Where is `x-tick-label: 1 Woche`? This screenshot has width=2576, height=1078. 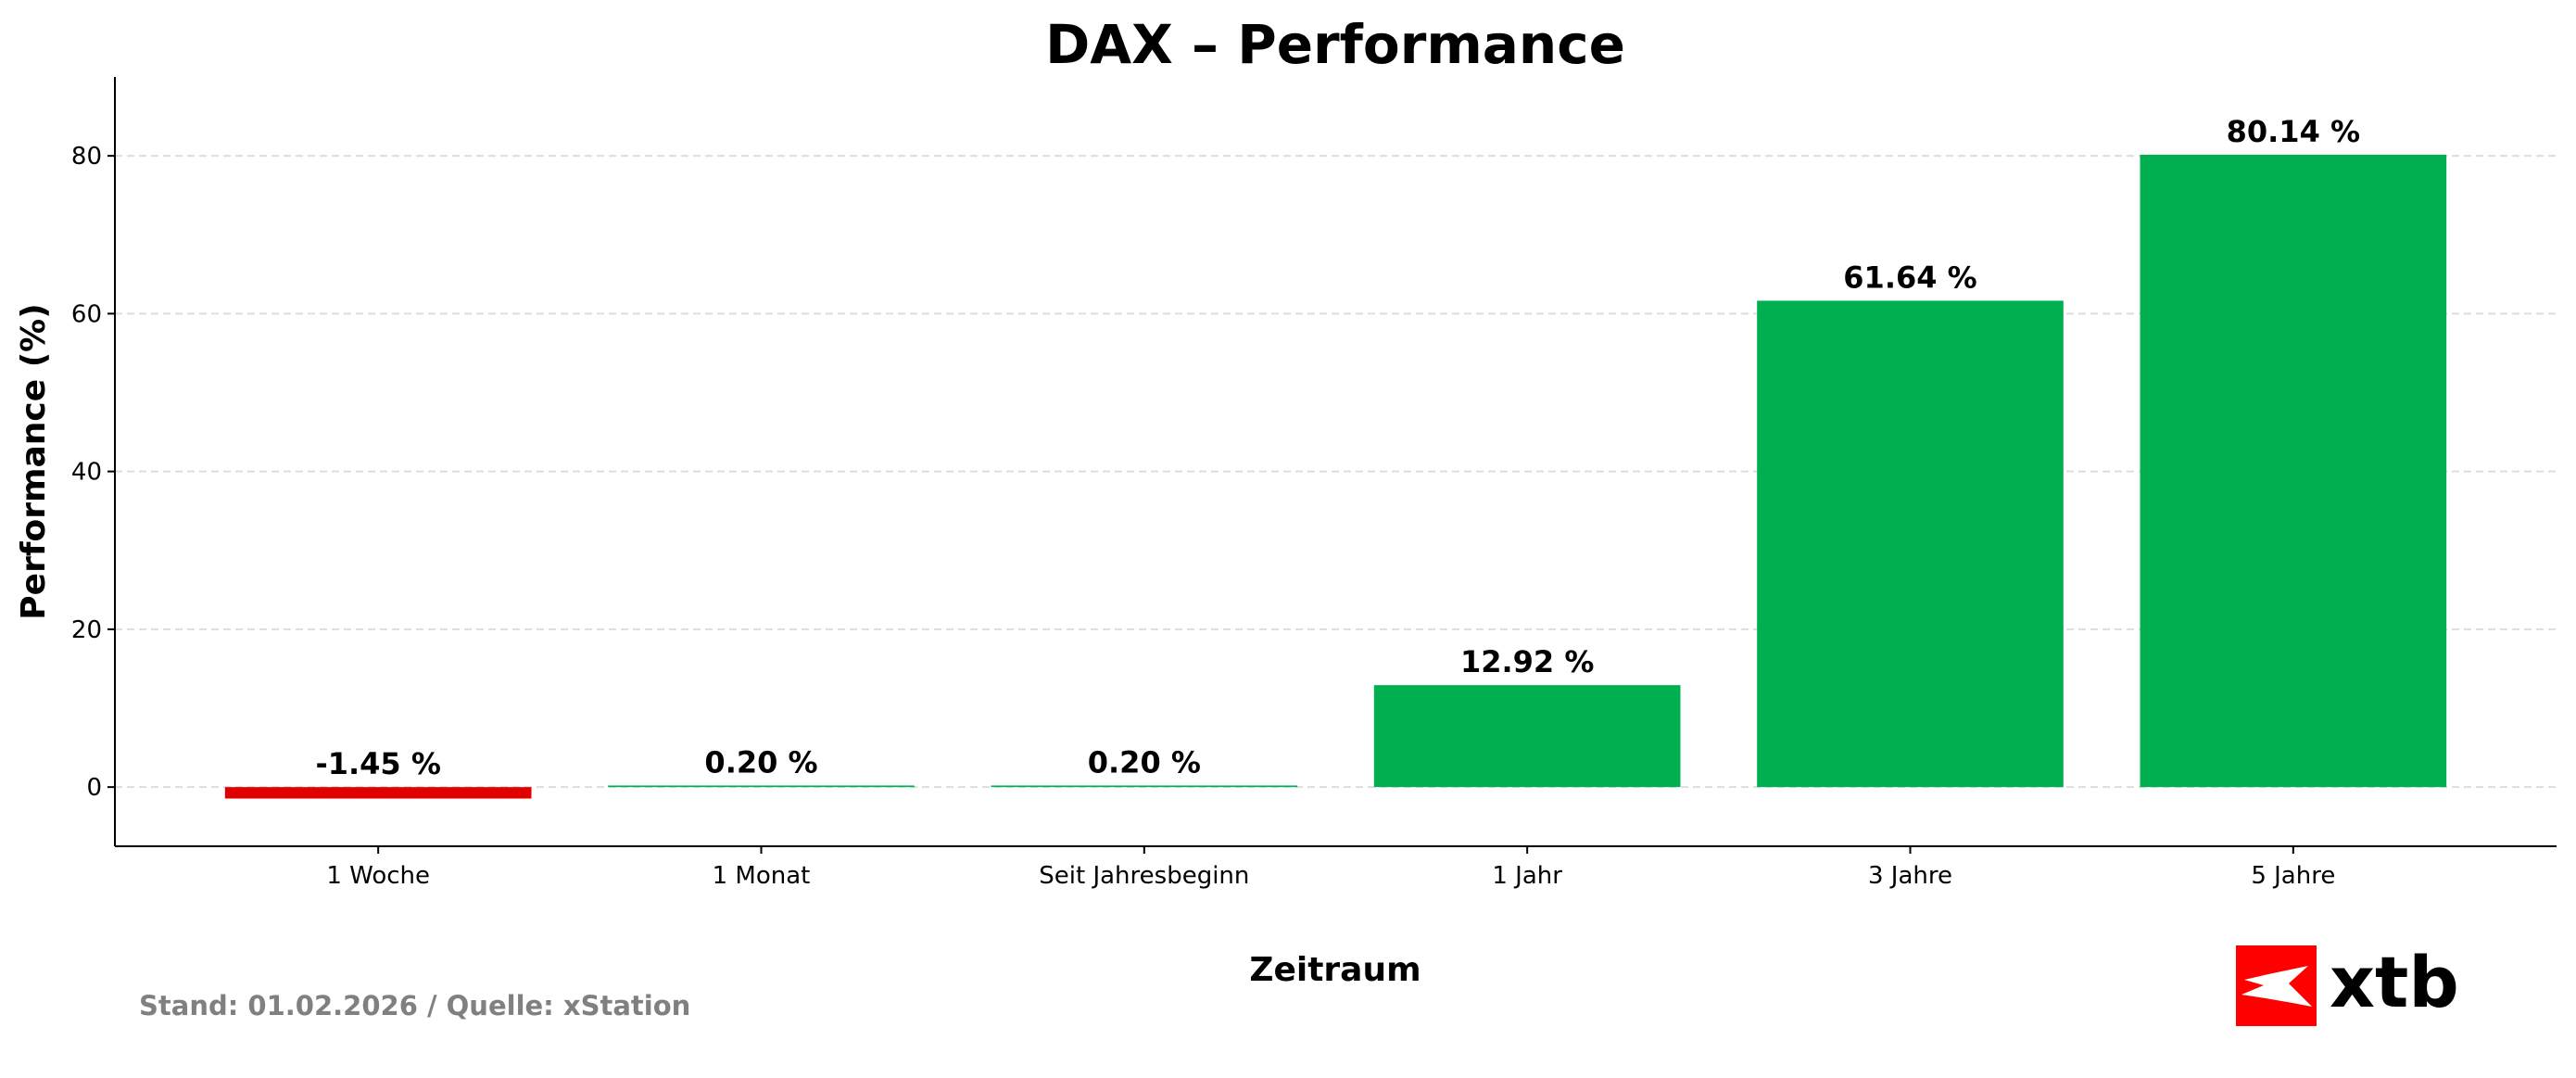 x-tick-label: 1 Woche is located at coordinates (378, 876).